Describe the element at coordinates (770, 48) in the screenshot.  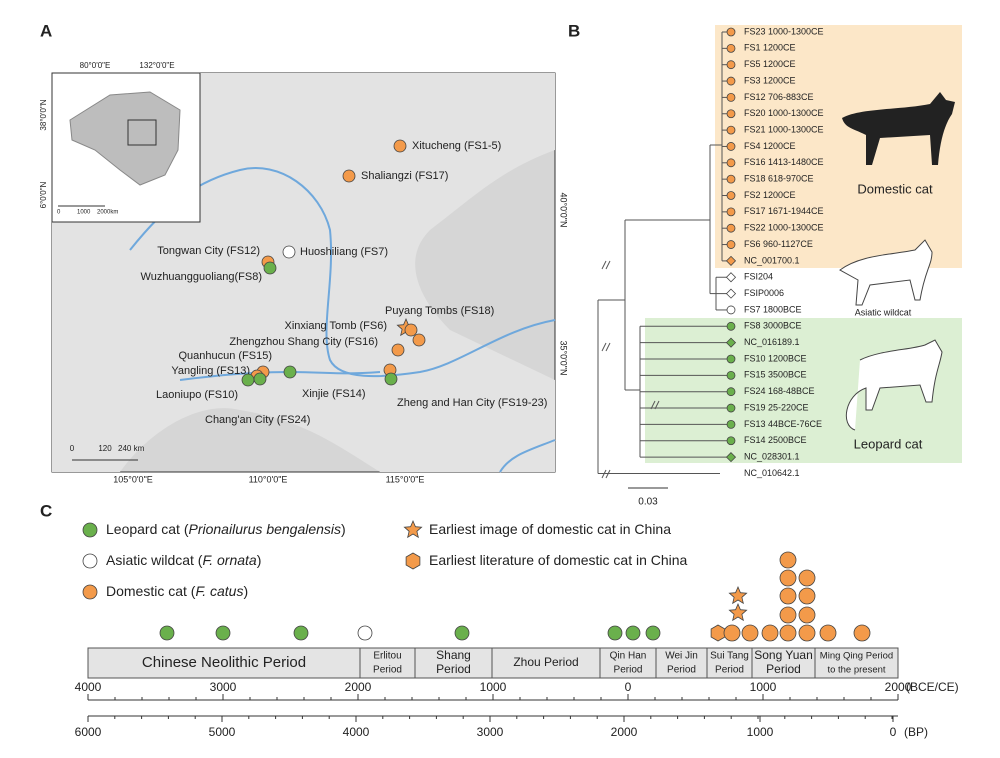
I see `tip-label: FS1 1200CE` at that location.